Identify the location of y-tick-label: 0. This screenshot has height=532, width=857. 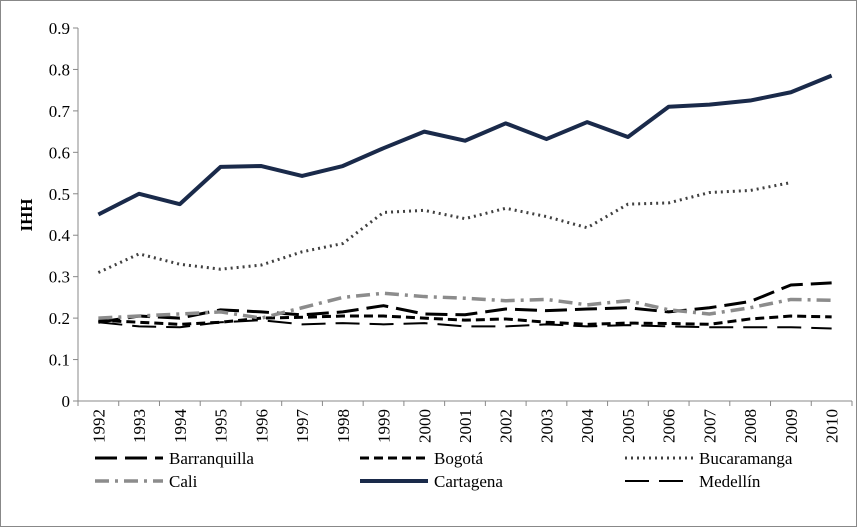
(66, 401).